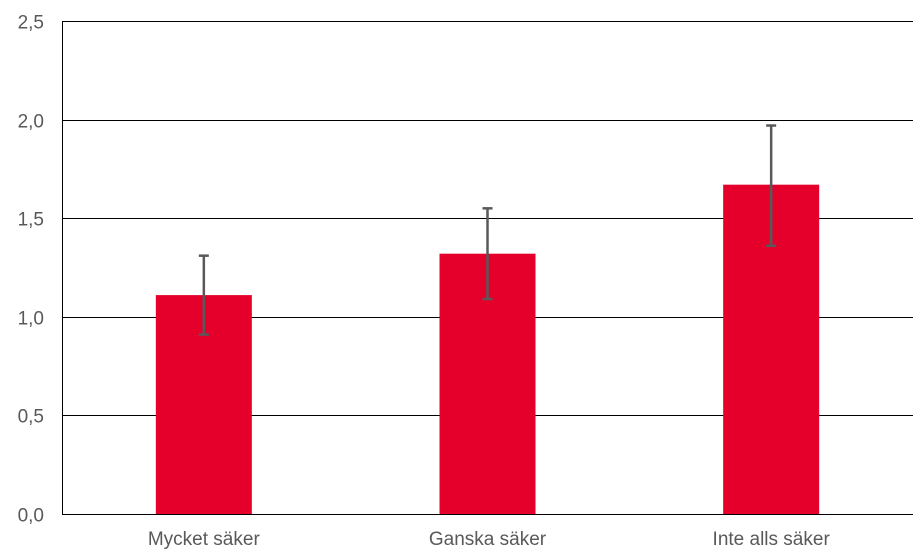  I want to click on x-category-label: Ganska säker, so click(488, 539).